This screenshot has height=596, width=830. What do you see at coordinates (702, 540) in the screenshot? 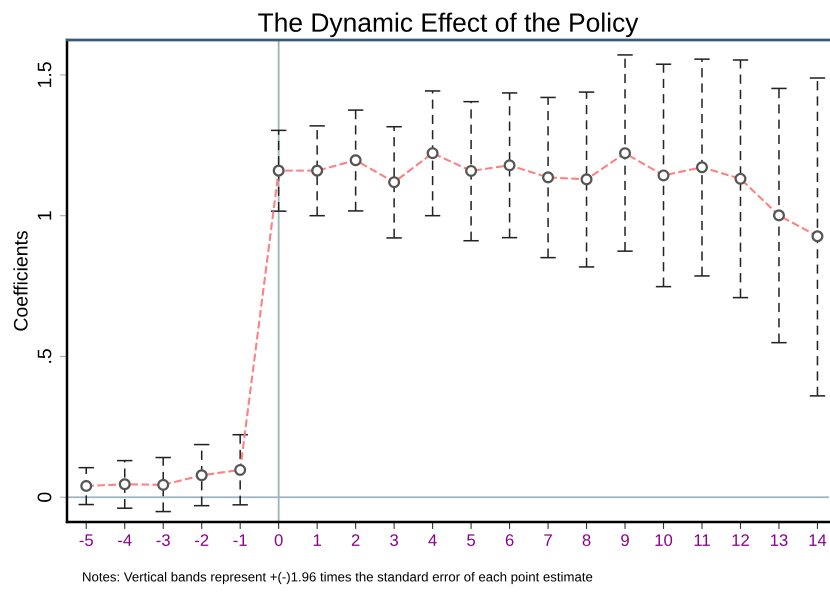
I see `x-tick-label: 11` at bounding box center [702, 540].